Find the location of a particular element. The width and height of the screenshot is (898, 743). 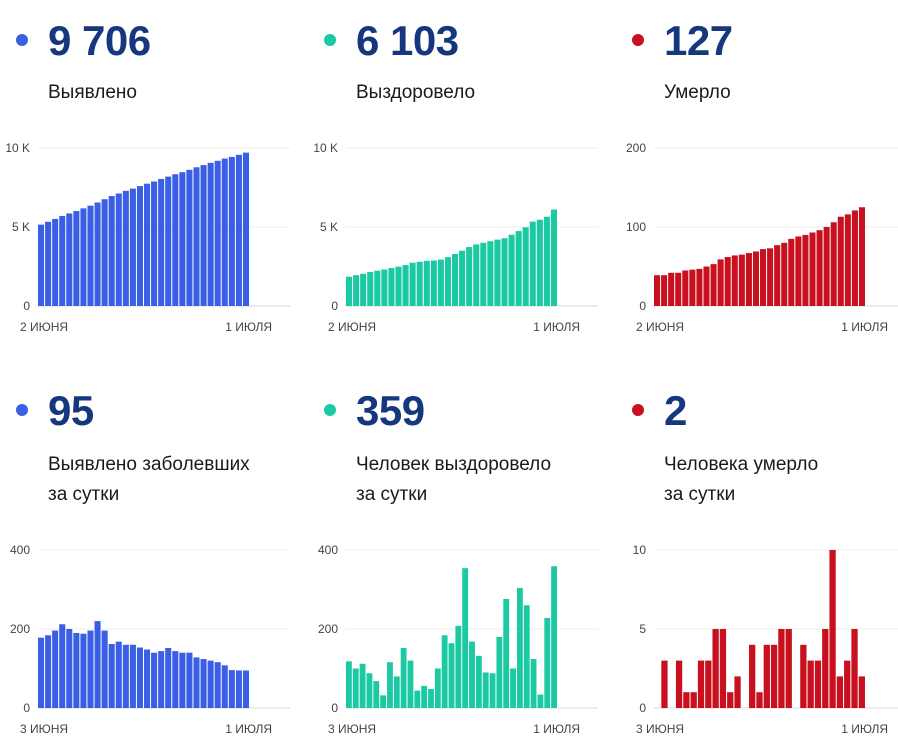

y-tick-label: 400 is located at coordinates (20, 550).